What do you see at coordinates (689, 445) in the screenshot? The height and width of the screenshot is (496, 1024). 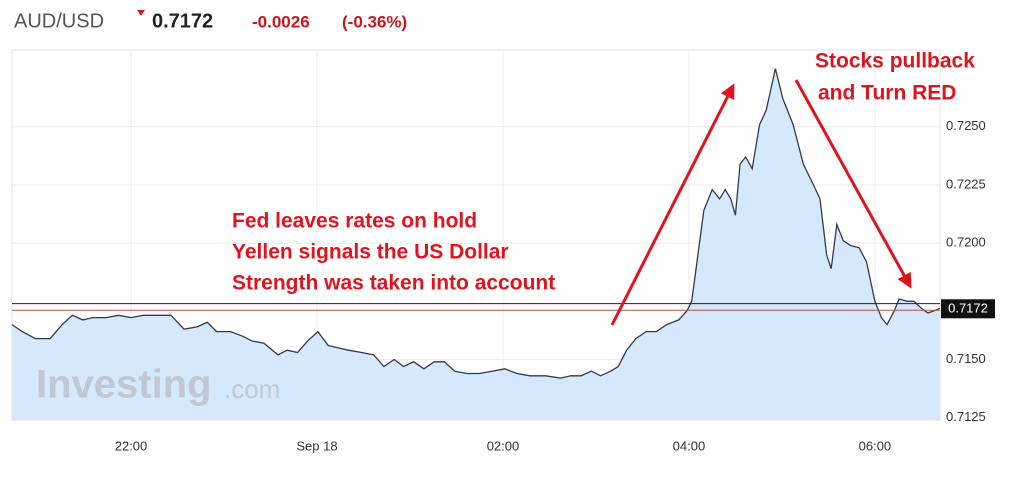 I see `x-tick-label: 04:00` at bounding box center [689, 445].